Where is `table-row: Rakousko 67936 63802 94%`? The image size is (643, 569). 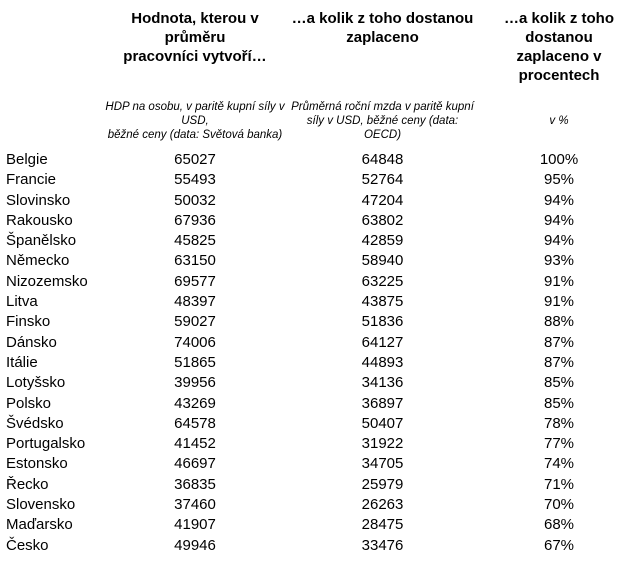 table-row: Rakousko 67936 63802 94% is located at coordinates (321, 221).